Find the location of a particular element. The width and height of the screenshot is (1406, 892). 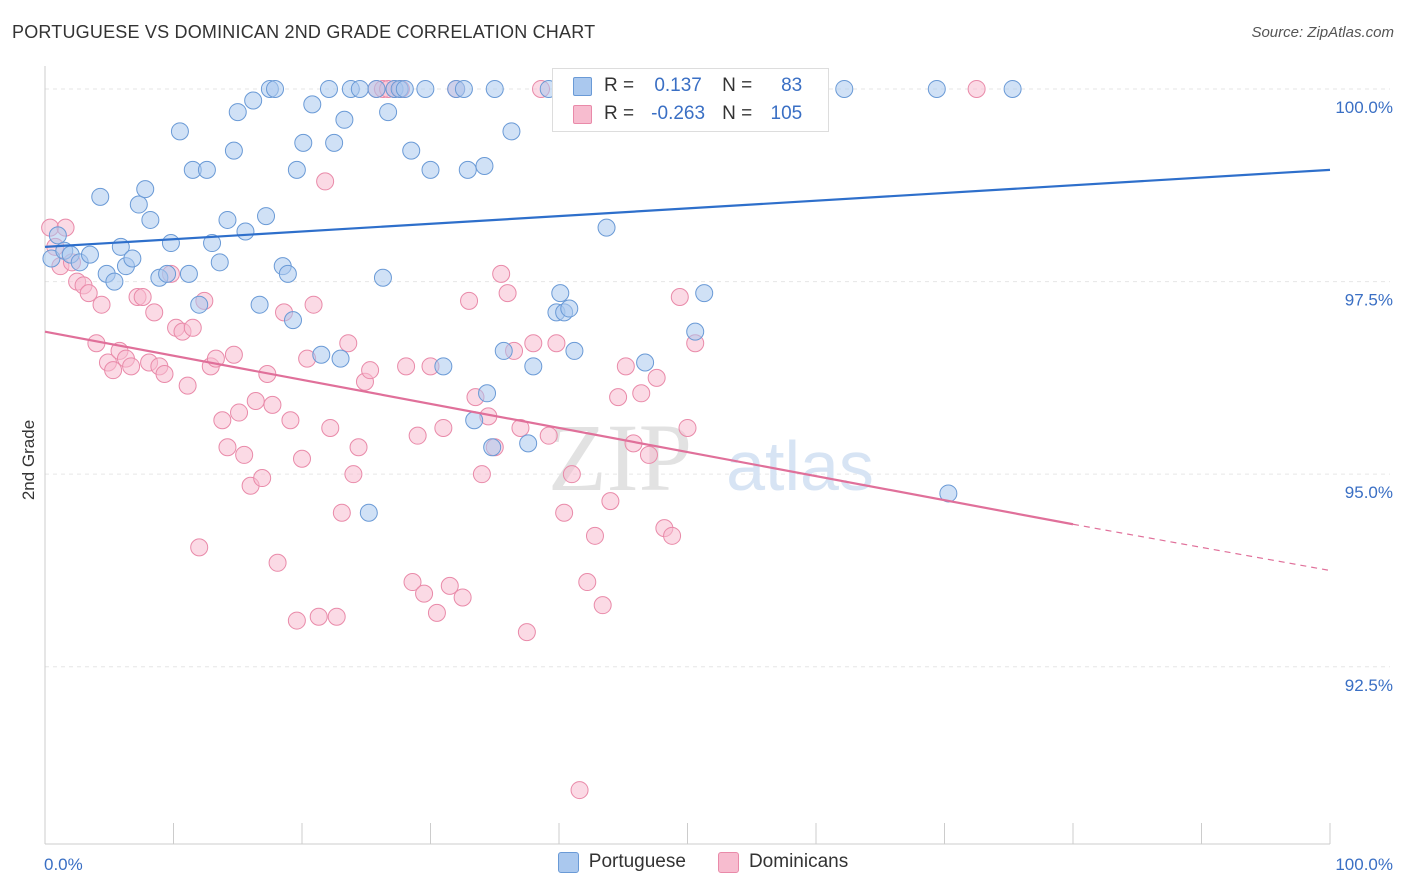

y-tick-label: 97.5% is located at coordinates (1369, 300).